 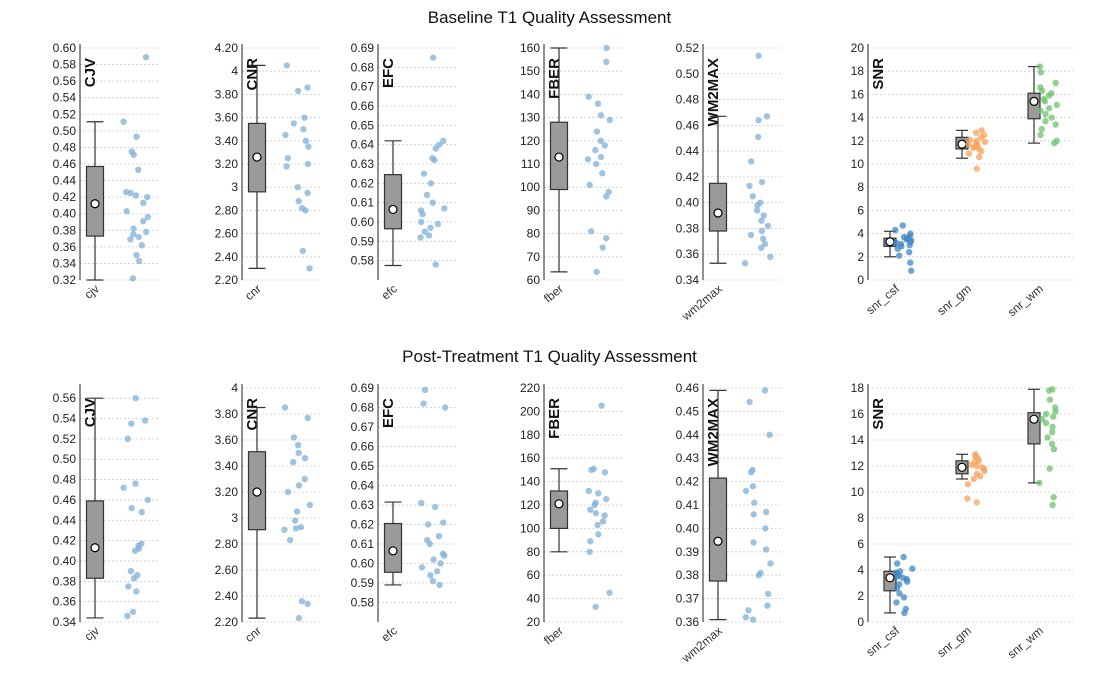 What do you see at coordinates (530, 94) in the screenshot?
I see `y-tick-label: 140` at bounding box center [530, 94].